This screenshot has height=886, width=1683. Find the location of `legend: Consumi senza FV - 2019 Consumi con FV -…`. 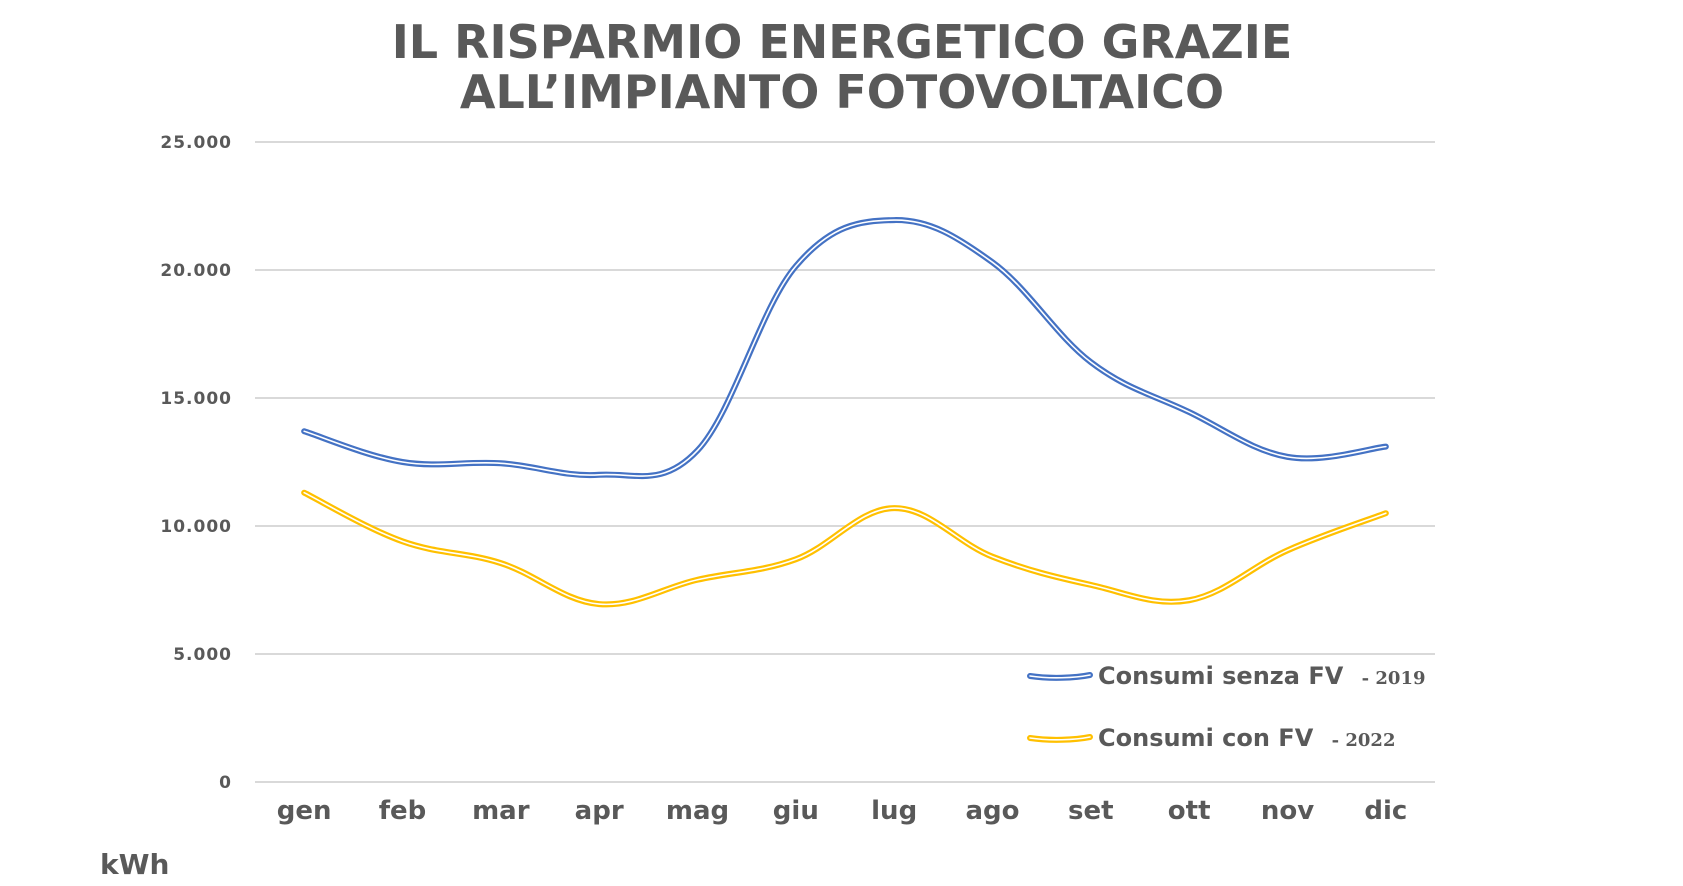

legend: Consumi senza FV - 2019 Consumi con FV -… is located at coordinates (1226, 707).